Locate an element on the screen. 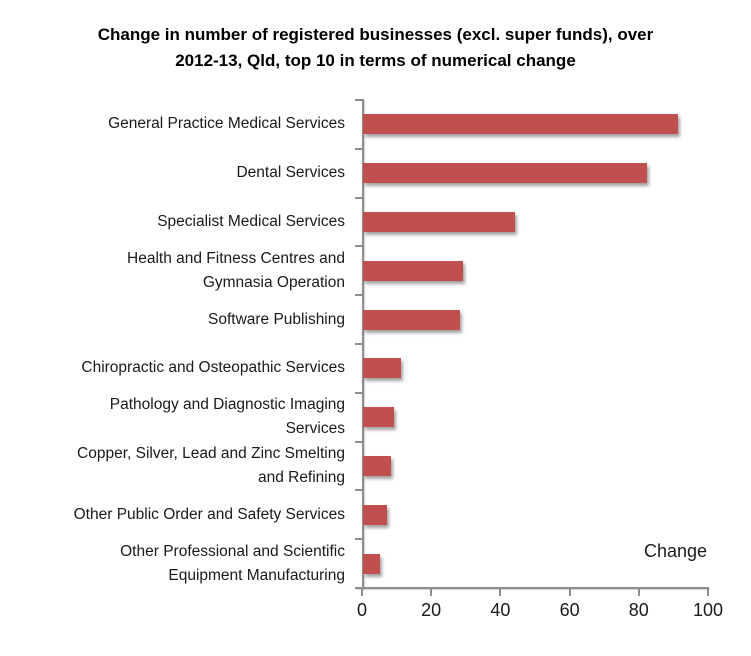 Image resolution: width=751 pixels, height=656 pixels. category-label-line: Copper, Silver, Lead and Zinc Smelting is located at coordinates (211, 453).